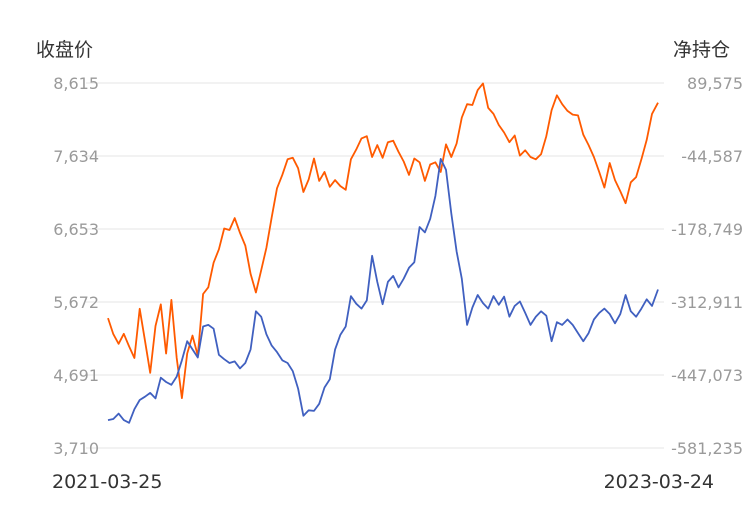 The width and height of the screenshot is (750, 510). Describe the element at coordinates (76, 229) in the screenshot. I see `left-tick-label: 6,653` at that location.